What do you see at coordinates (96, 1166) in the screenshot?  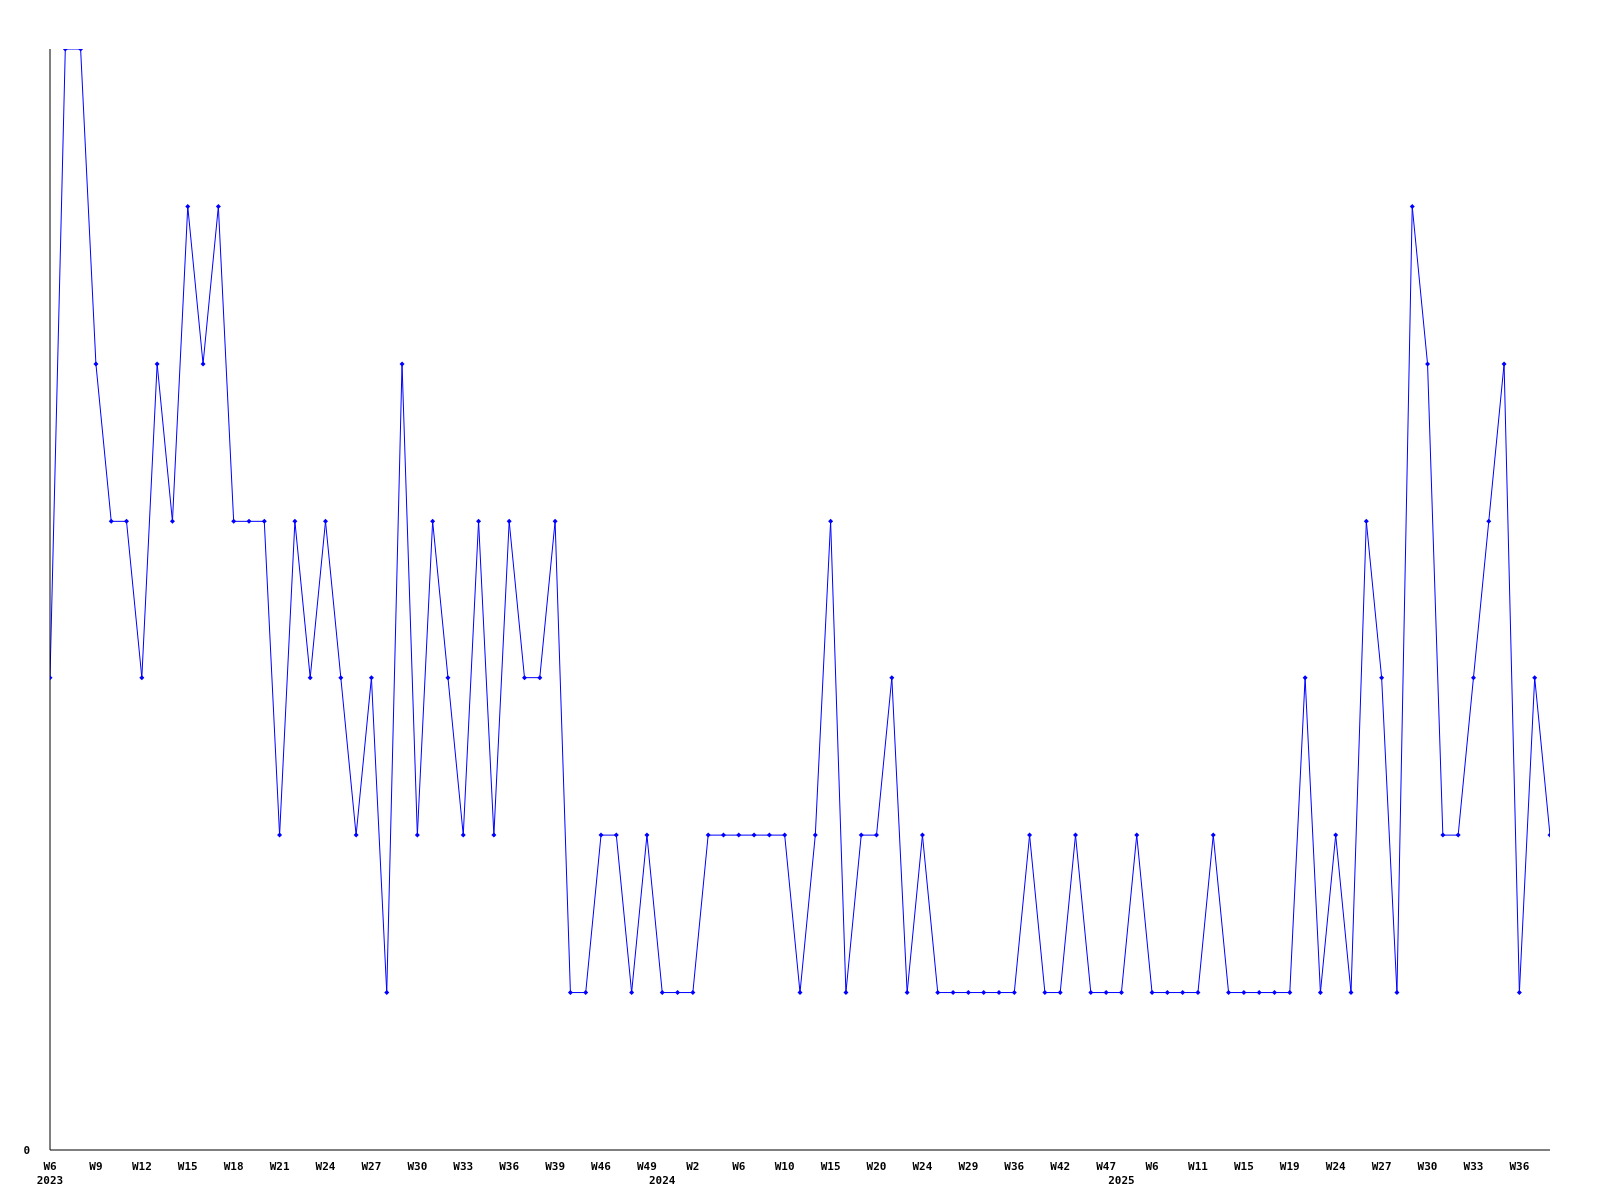 I see `x-tick-label: W9` at bounding box center [96, 1166].